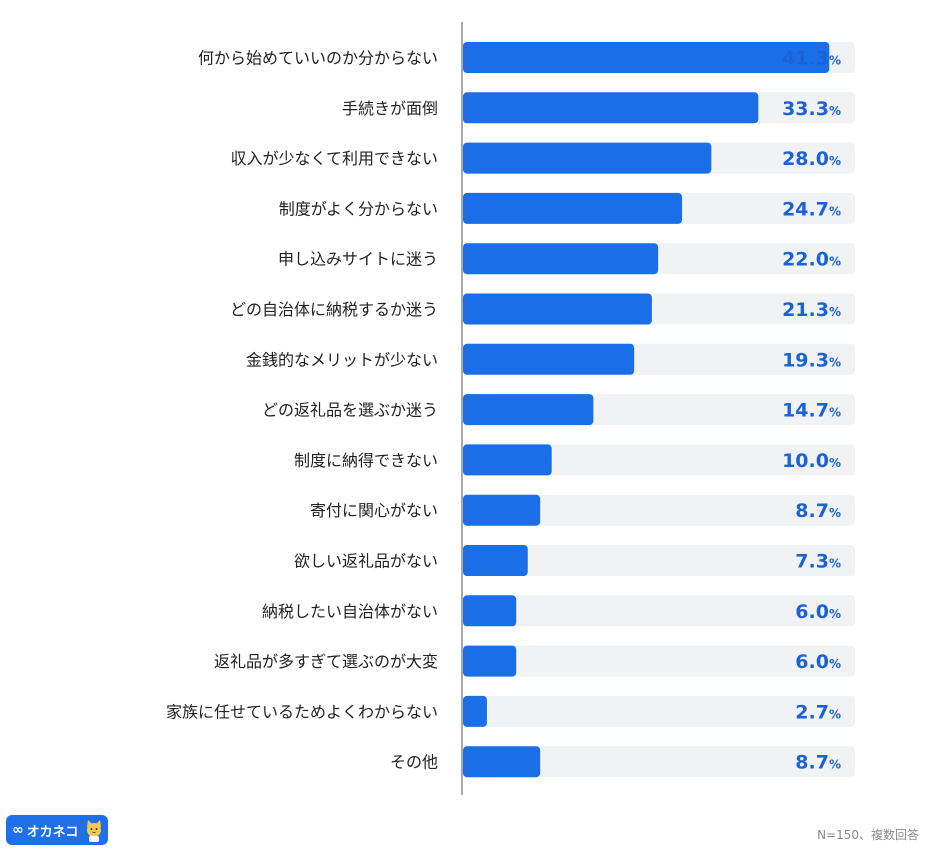 This screenshot has height=850, width=929. What do you see at coordinates (52, 832) in the screenshot?
I see `logo-text: オカネコ` at bounding box center [52, 832].